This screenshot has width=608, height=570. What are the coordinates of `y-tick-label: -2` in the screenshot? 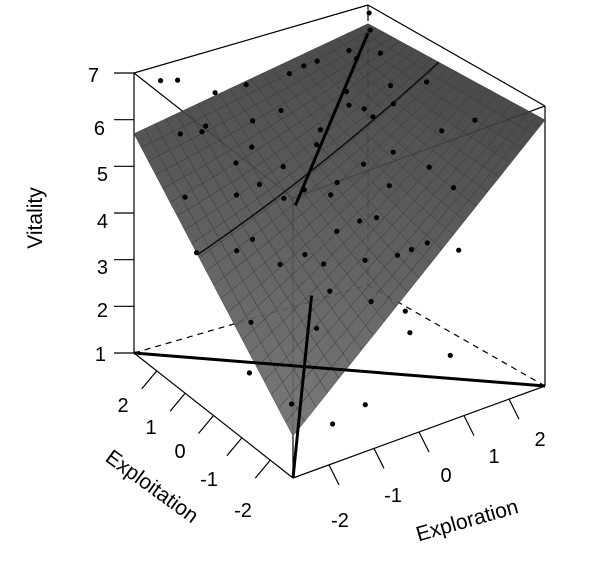 It's located at (243, 511).